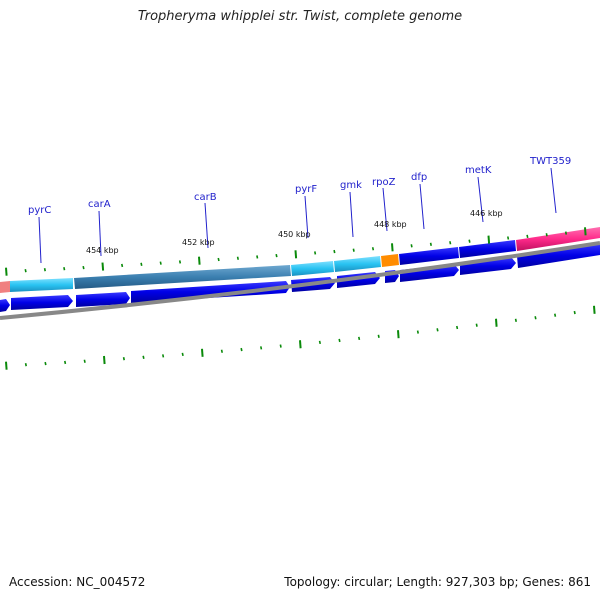  Describe the element at coordinates (41, 285) in the screenshot. I see `cog-segment-light-blue` at that location.